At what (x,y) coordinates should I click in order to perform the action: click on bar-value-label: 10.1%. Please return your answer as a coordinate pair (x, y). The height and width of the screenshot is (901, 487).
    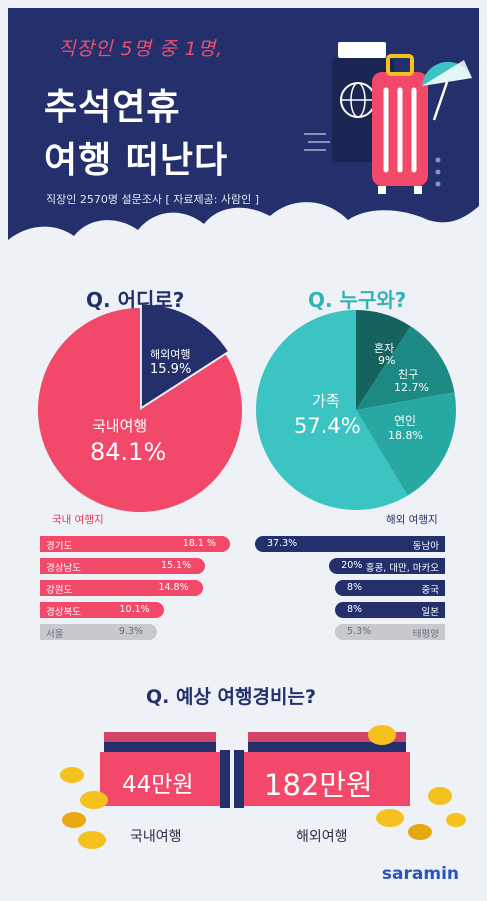
    Looking at the image, I should click on (134, 609).